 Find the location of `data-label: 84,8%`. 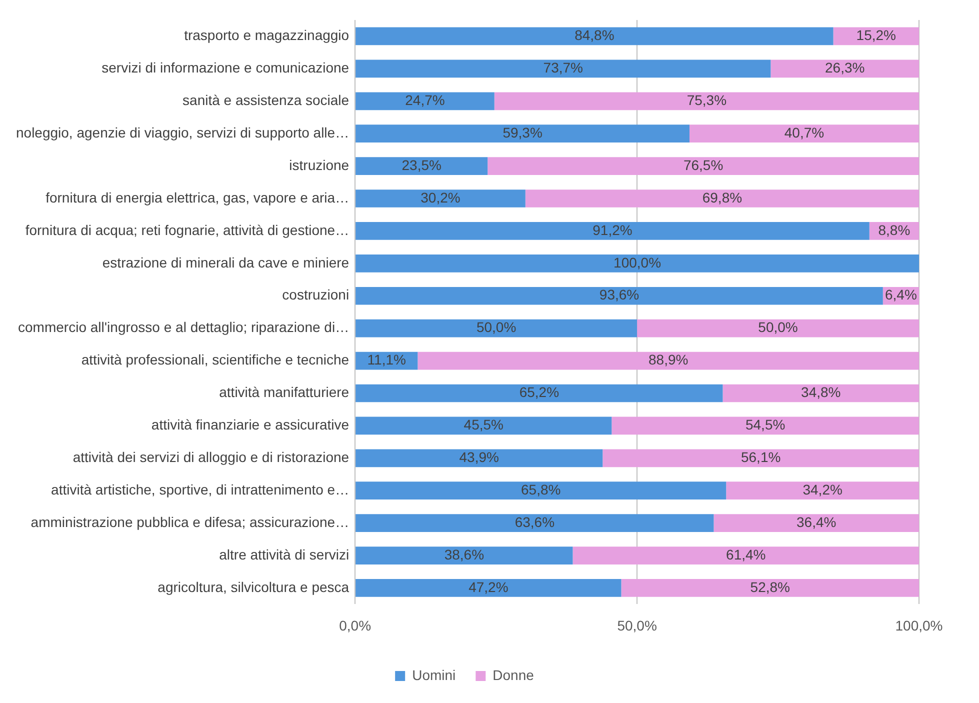

data-label: 84,8% is located at coordinates (594, 35).